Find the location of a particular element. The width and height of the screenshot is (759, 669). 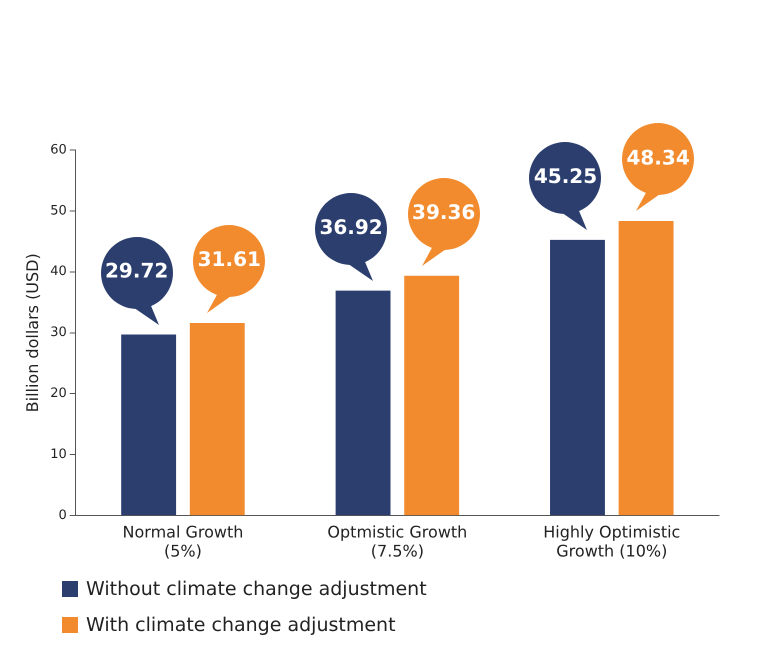

y-tick-label: 30 is located at coordinates (58, 332).